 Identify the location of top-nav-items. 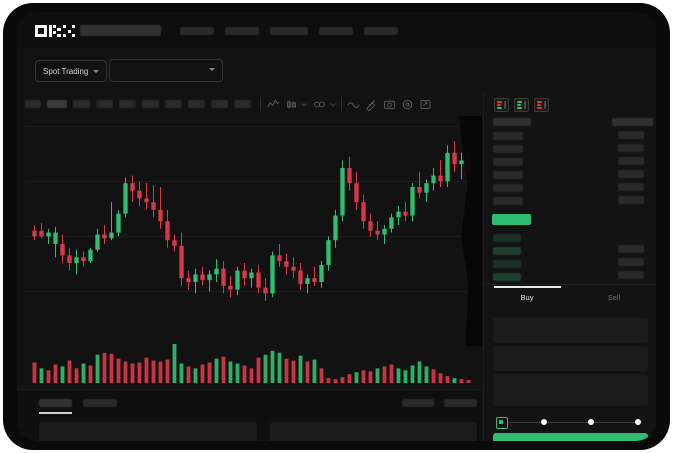
(336, 30).